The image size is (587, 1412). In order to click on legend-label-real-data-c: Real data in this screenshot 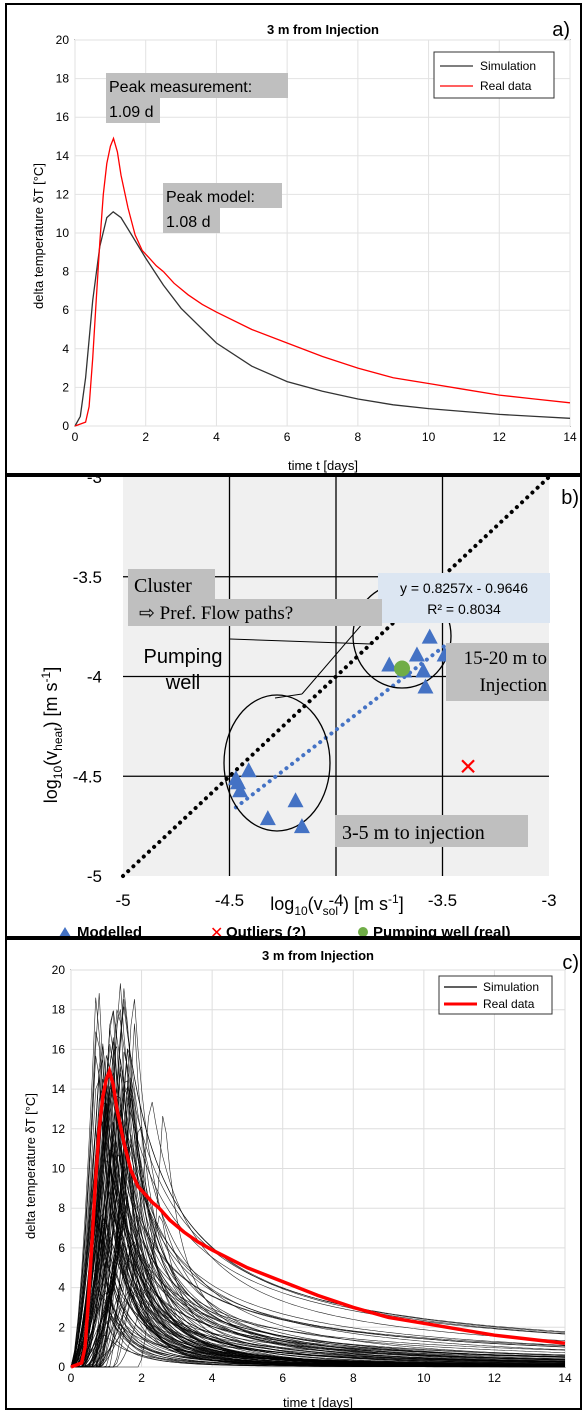, I will do `click(509, 1004)`.